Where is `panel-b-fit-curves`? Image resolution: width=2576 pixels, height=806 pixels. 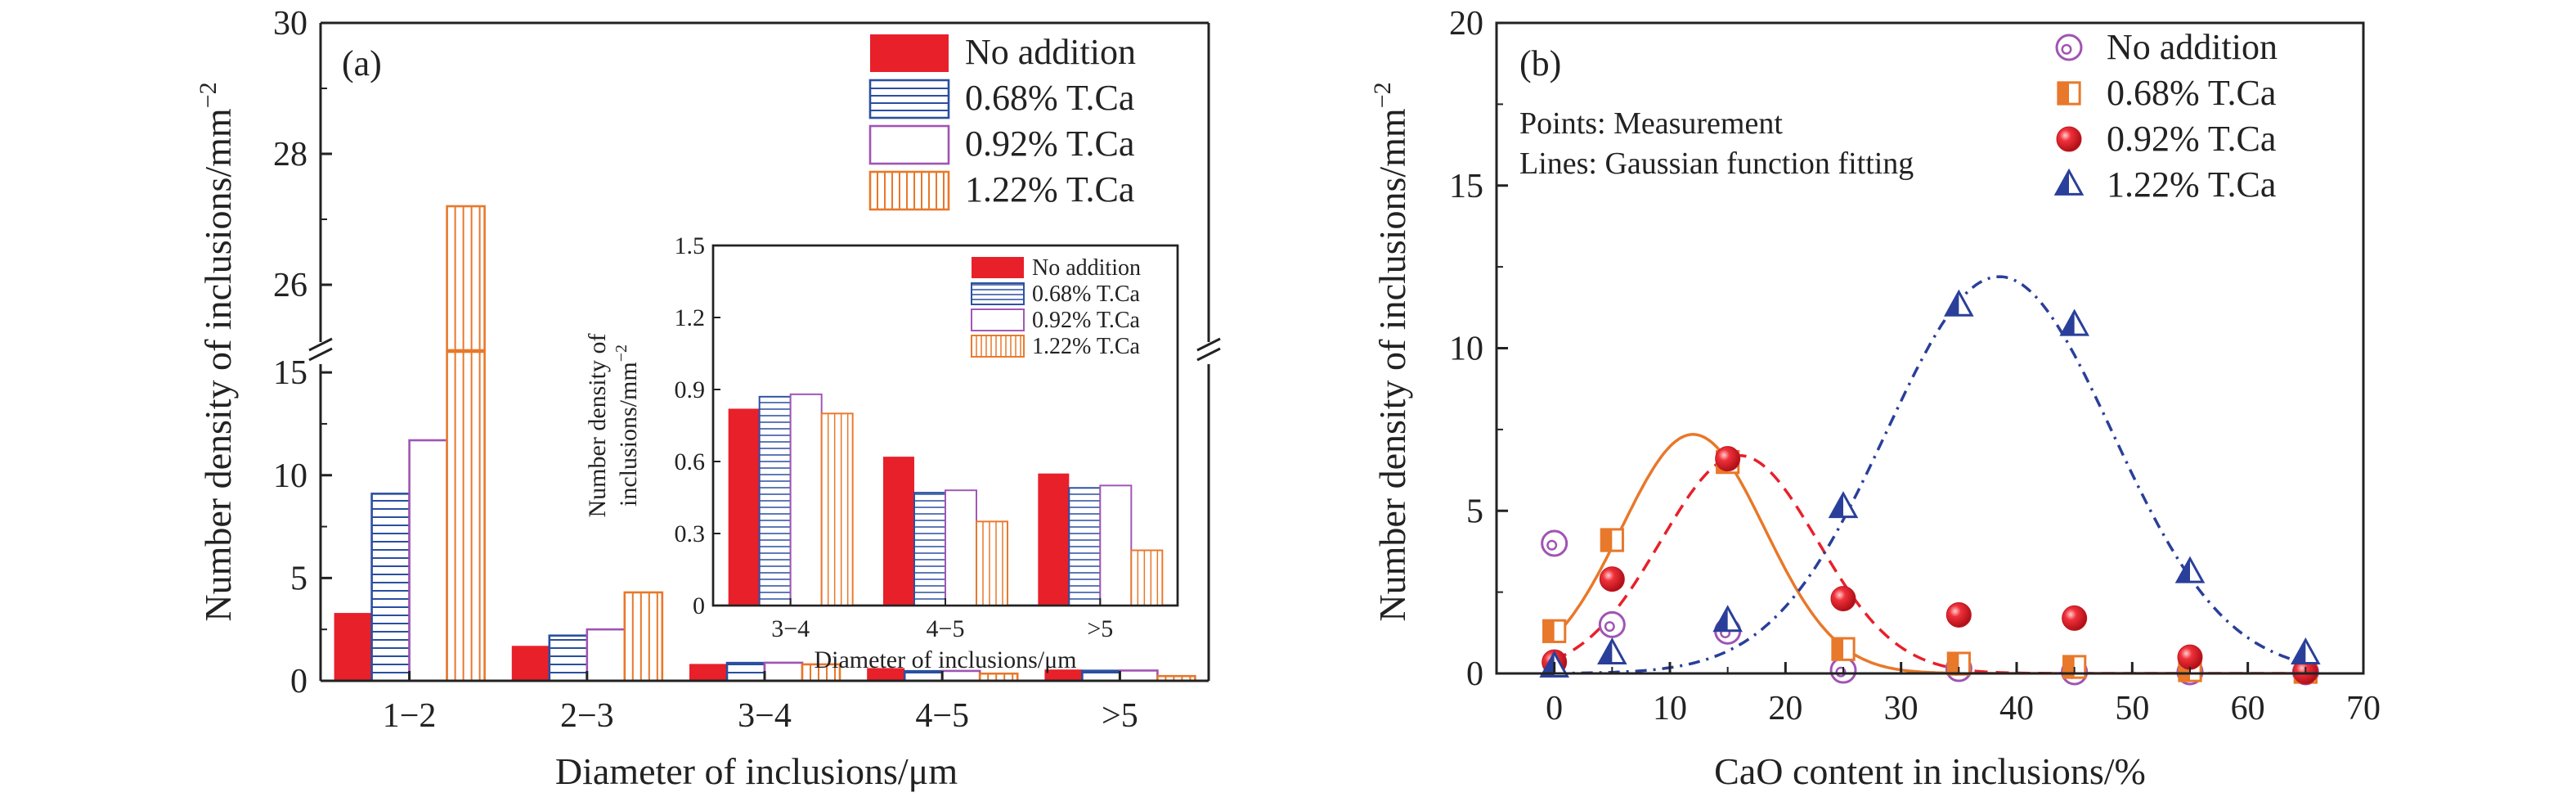
panel-b-fit-curves is located at coordinates (1929, 474).